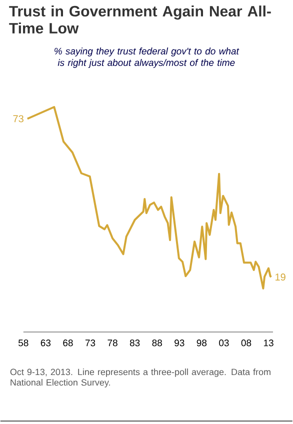 The height and width of the screenshot is (424, 293). I want to click on x-tick-label: 78, so click(113, 343).